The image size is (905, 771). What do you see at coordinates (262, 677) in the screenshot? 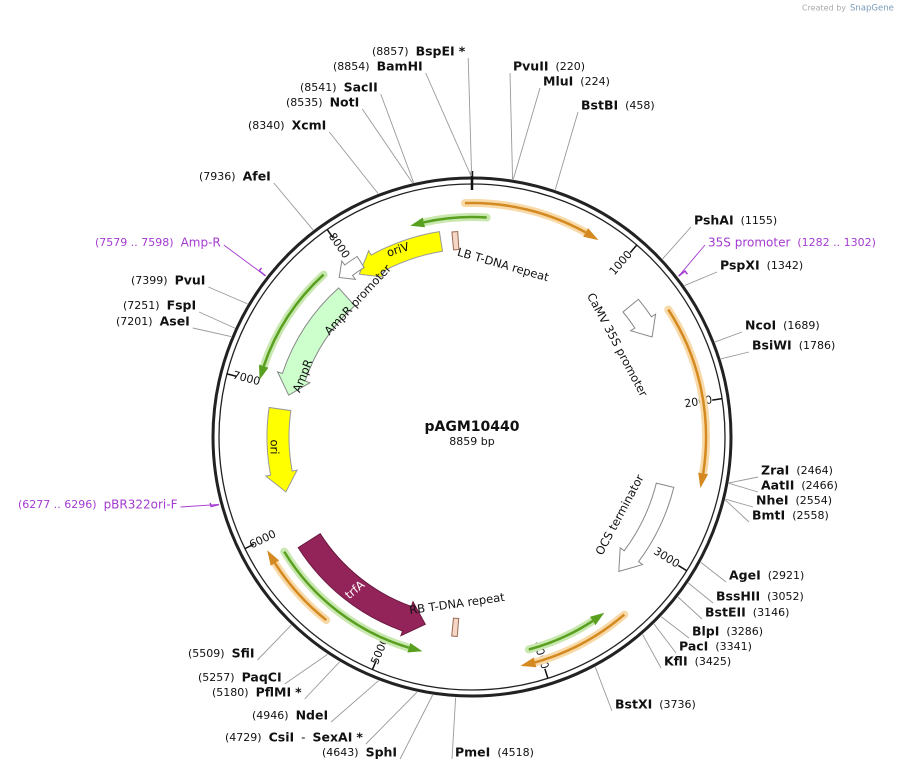
I see `enzyme-name: PaqCI` at bounding box center [262, 677].